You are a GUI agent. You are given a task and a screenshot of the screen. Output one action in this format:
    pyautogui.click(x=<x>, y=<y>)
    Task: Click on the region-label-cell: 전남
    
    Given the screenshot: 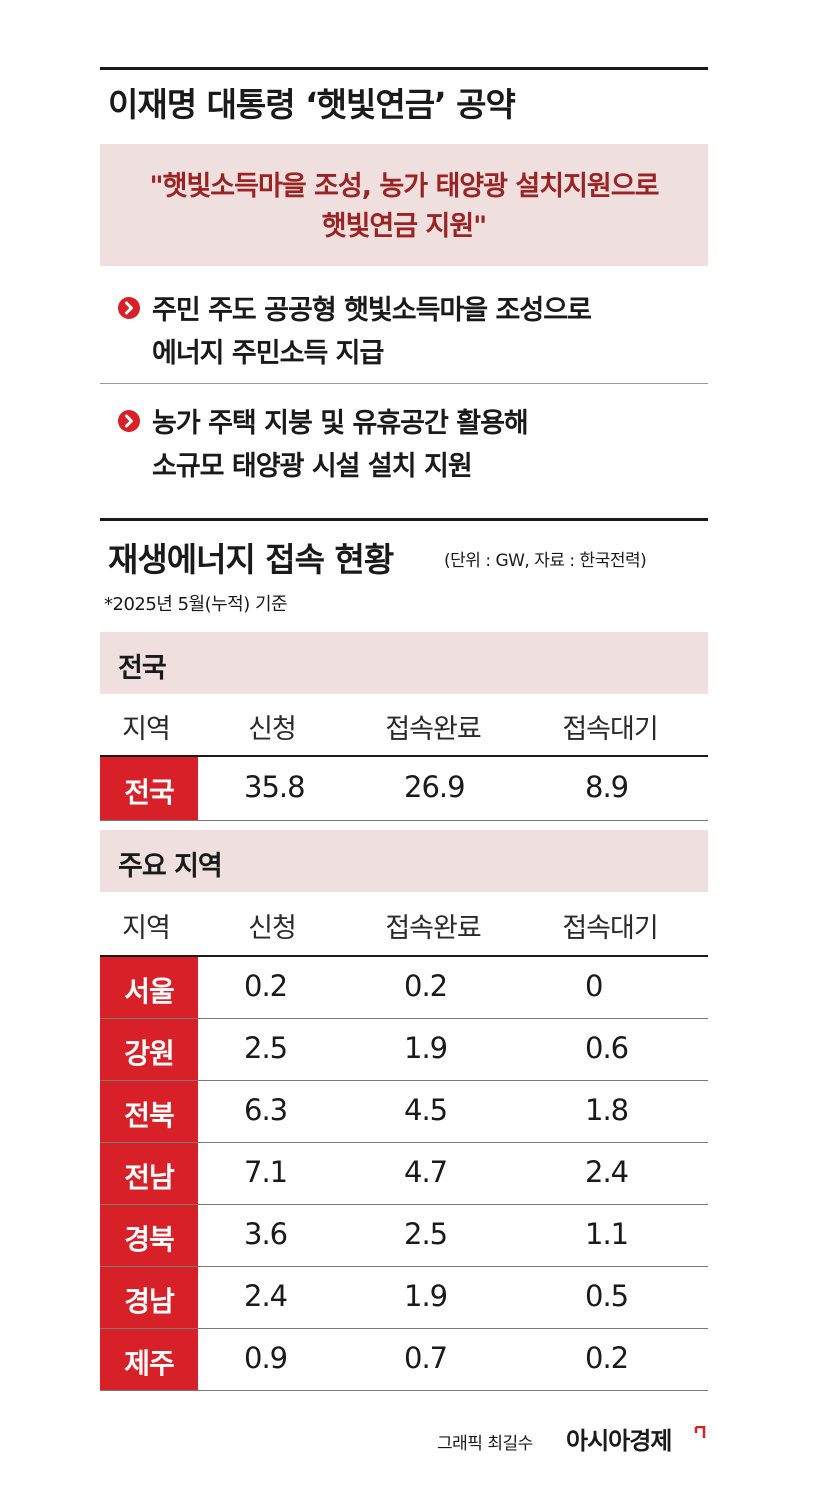 What is the action you would take?
    pyautogui.click(x=149, y=1173)
    